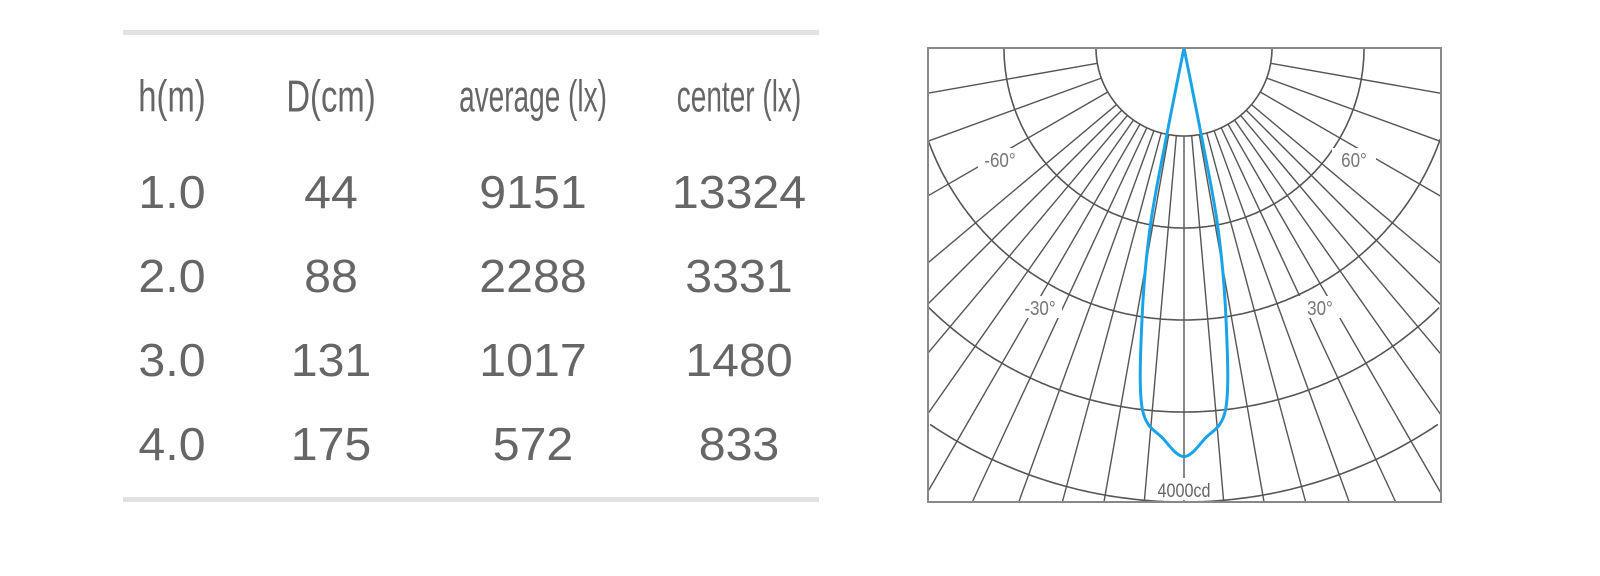  I want to click on intensity-curve, so click(1184, 253).